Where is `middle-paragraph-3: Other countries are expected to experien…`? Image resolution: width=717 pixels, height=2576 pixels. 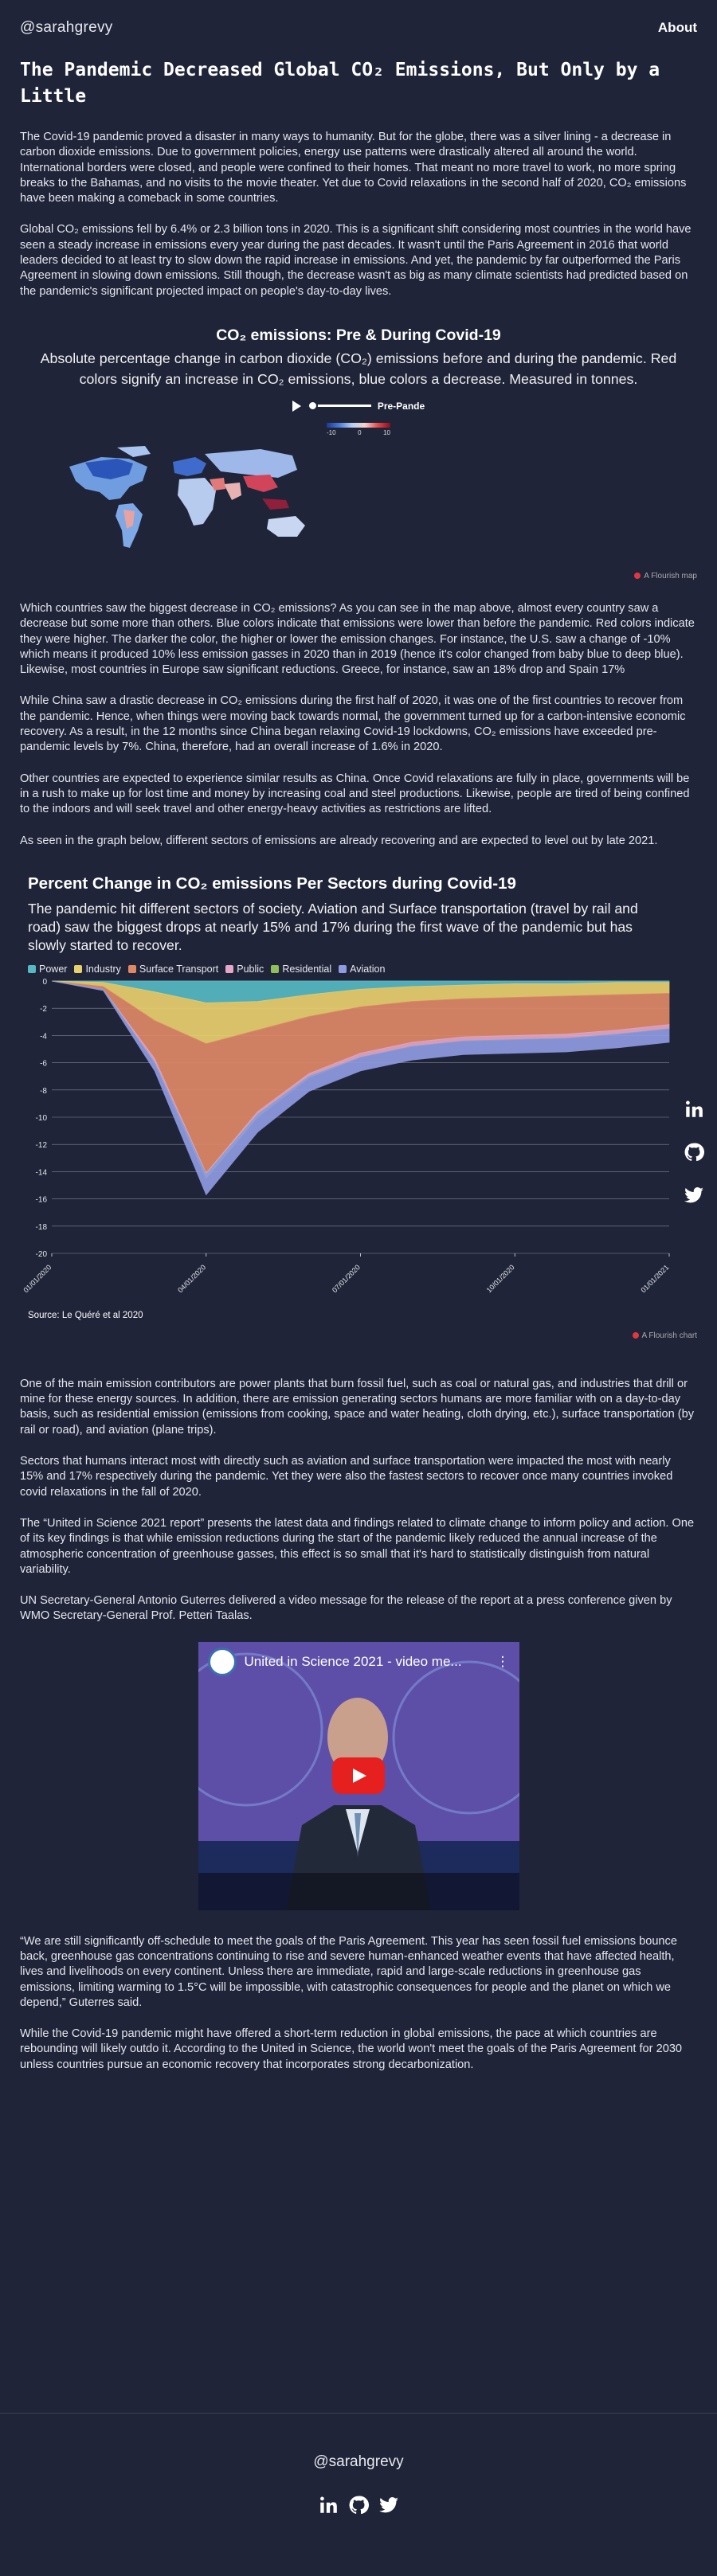 middle-paragraph-3: Other countries are expected to experien… is located at coordinates (355, 794).